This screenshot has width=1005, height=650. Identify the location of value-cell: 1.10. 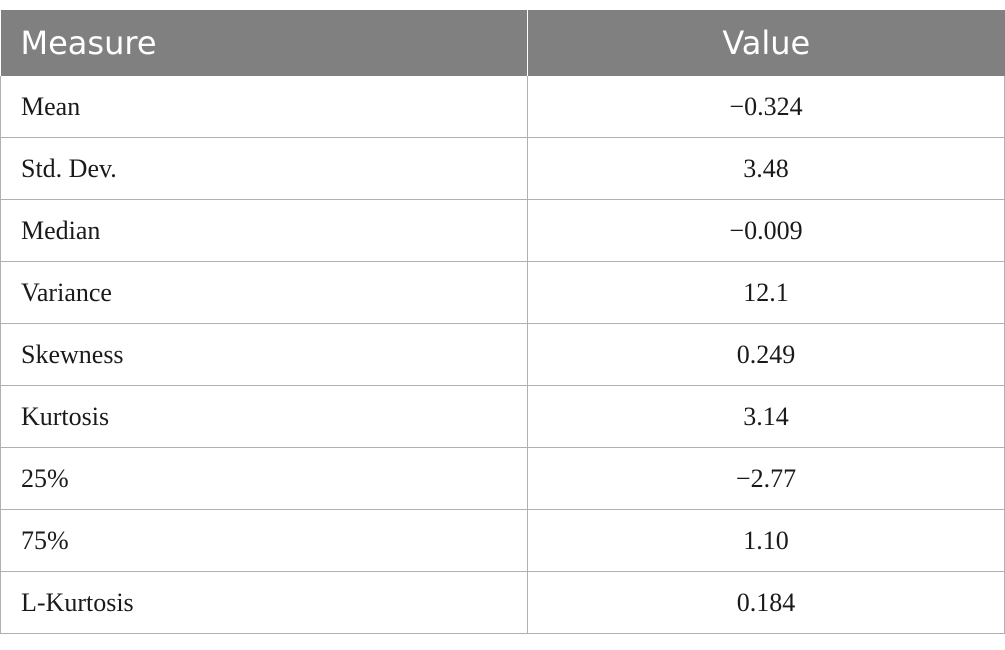
(766, 540).